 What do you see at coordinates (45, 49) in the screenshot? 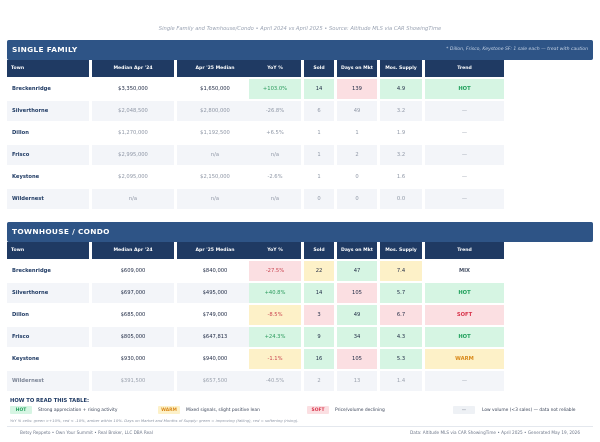
I see `section-title: SINGLE FAMILY` at bounding box center [45, 49].